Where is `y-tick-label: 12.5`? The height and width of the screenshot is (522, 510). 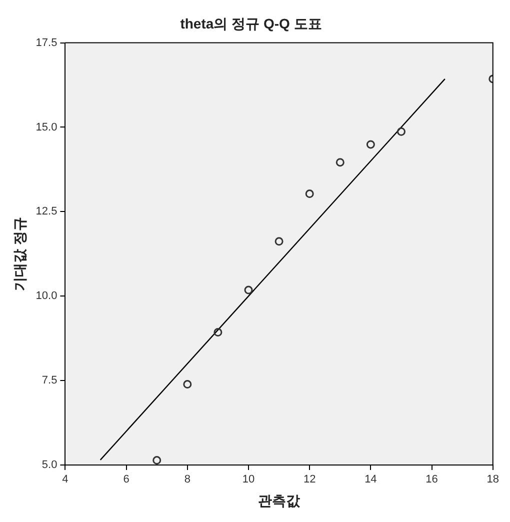 y-tick-label: 12.5 is located at coordinates (47, 212).